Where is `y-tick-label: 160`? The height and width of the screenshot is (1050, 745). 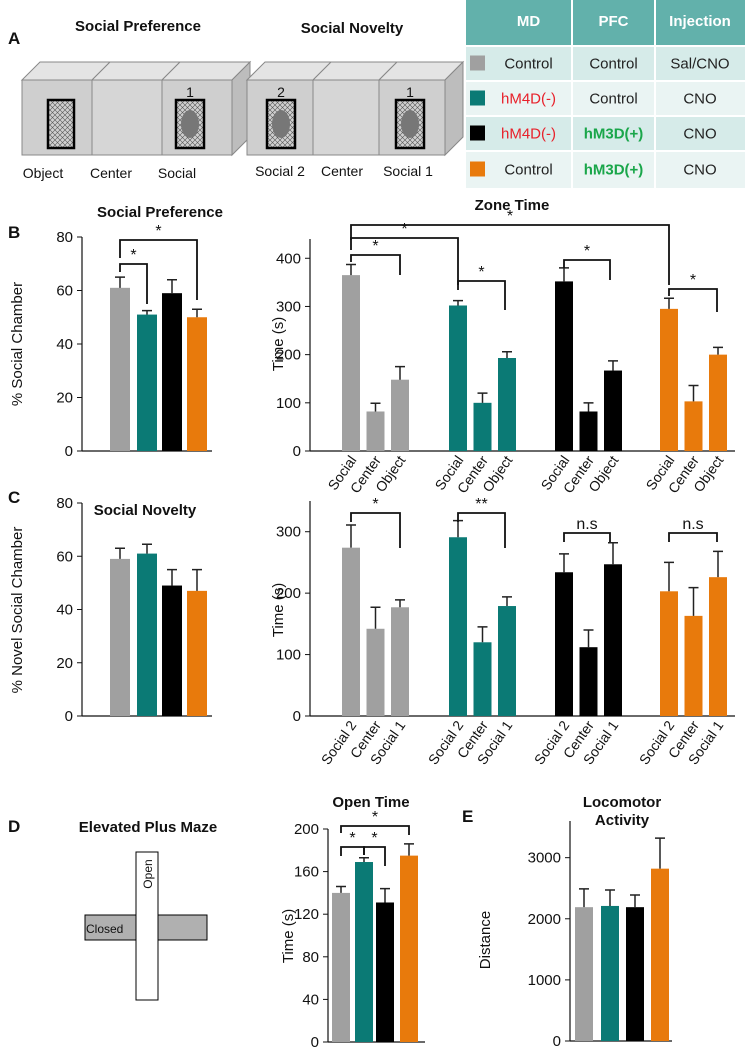 y-tick-label: 160 is located at coordinates (306, 872).